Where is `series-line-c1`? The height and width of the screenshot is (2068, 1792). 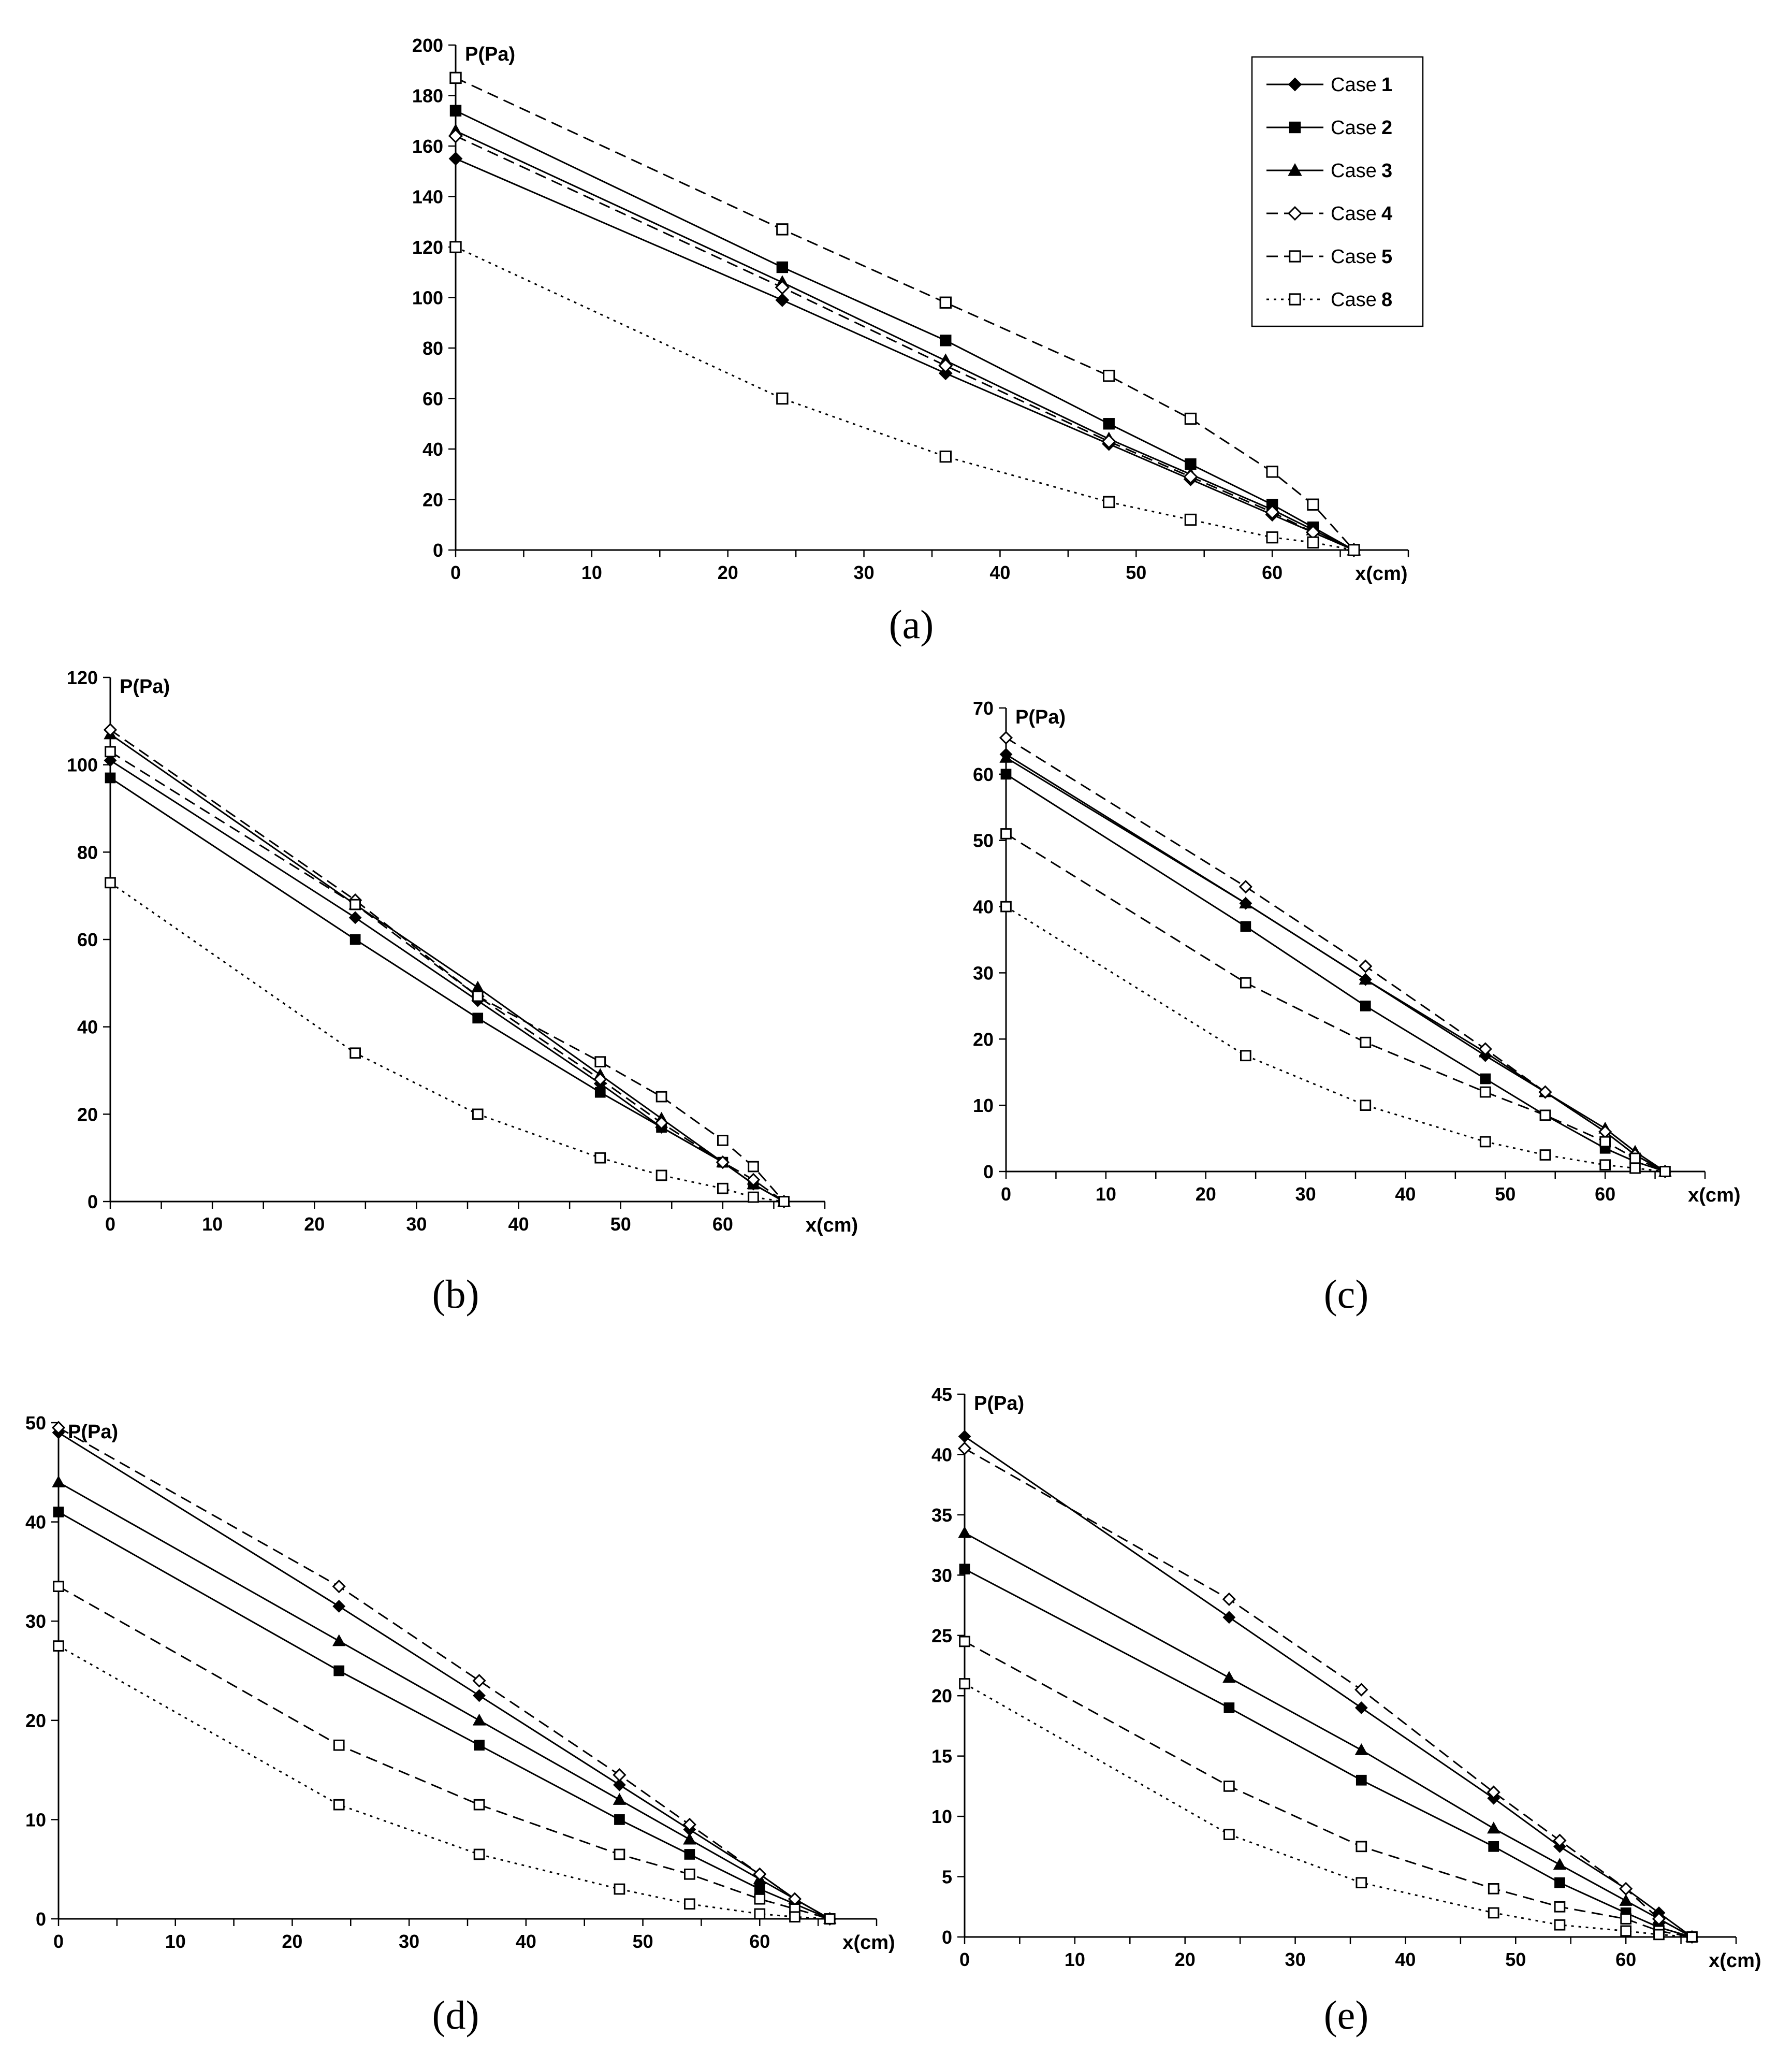 series-line-c1 is located at coordinates (445, 1675).